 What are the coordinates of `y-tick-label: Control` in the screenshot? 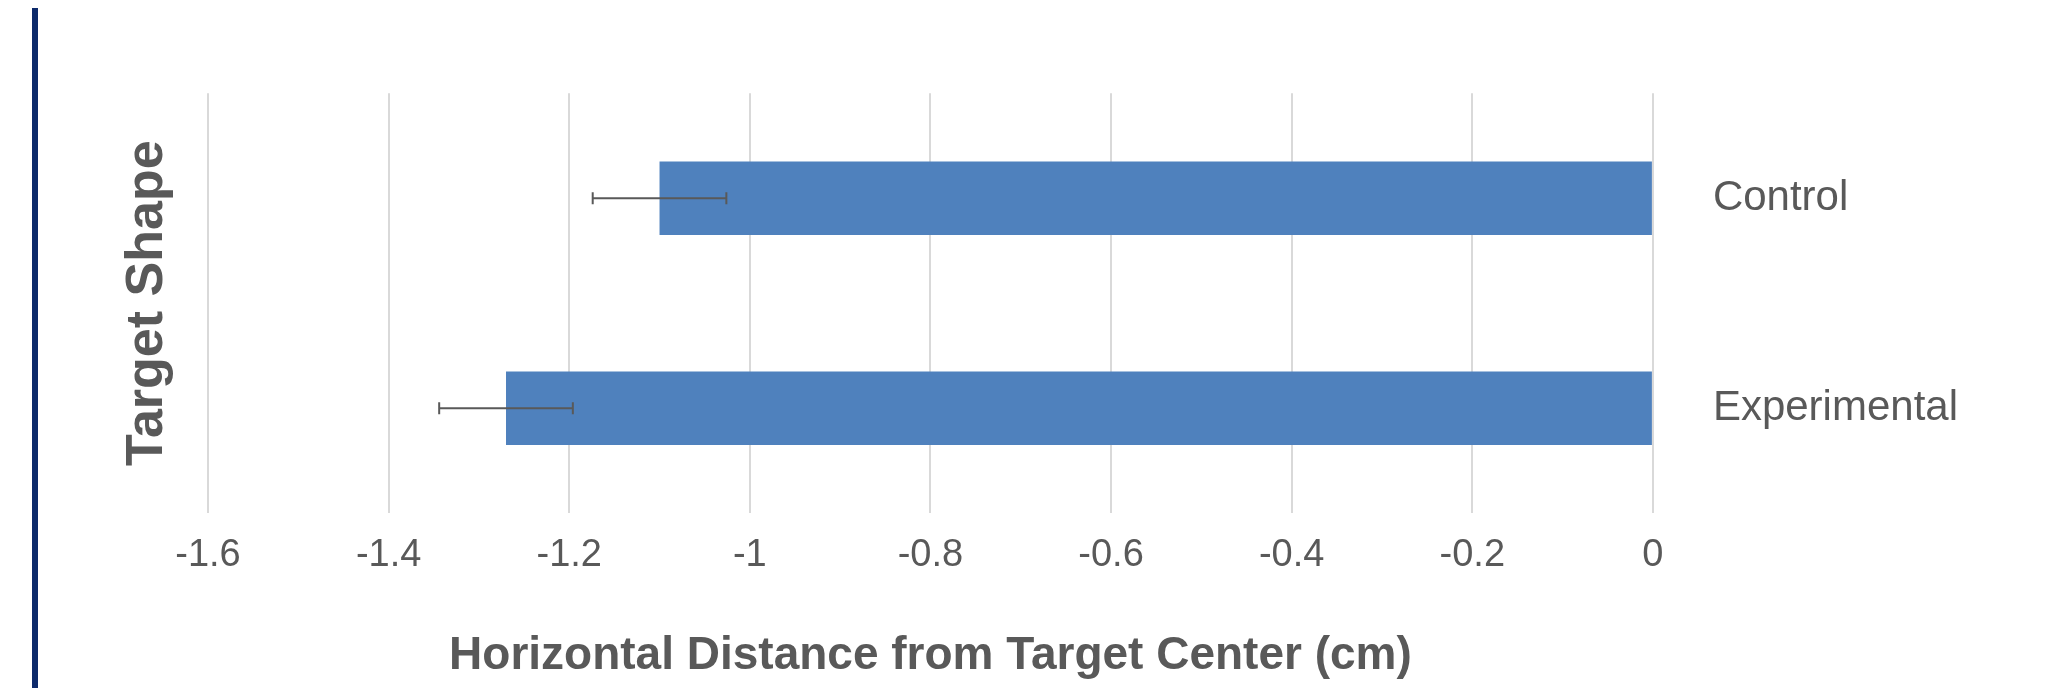 It's located at (1780, 195).